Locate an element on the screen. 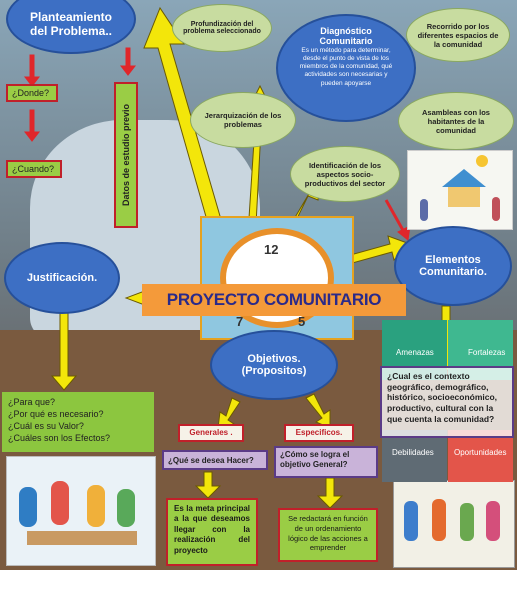 The height and width of the screenshot is (594, 517). foda-oportunidades: Oportunidades is located at coordinates (480, 452).